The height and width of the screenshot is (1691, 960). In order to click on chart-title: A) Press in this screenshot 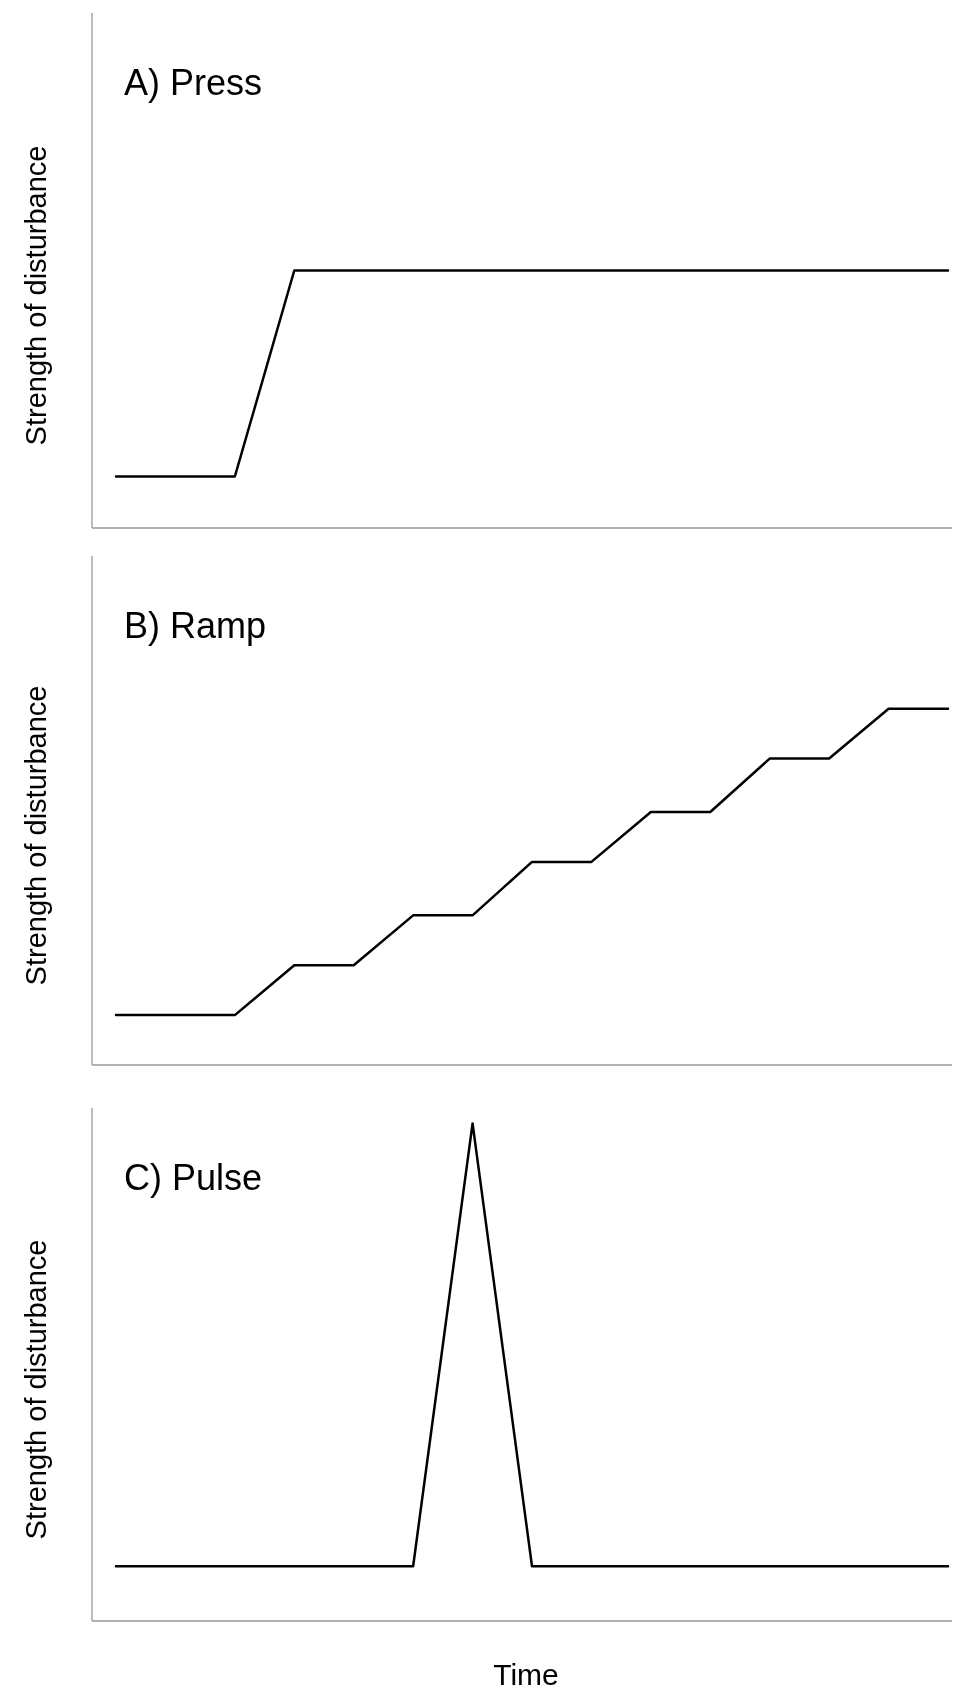, I will do `click(193, 82)`.